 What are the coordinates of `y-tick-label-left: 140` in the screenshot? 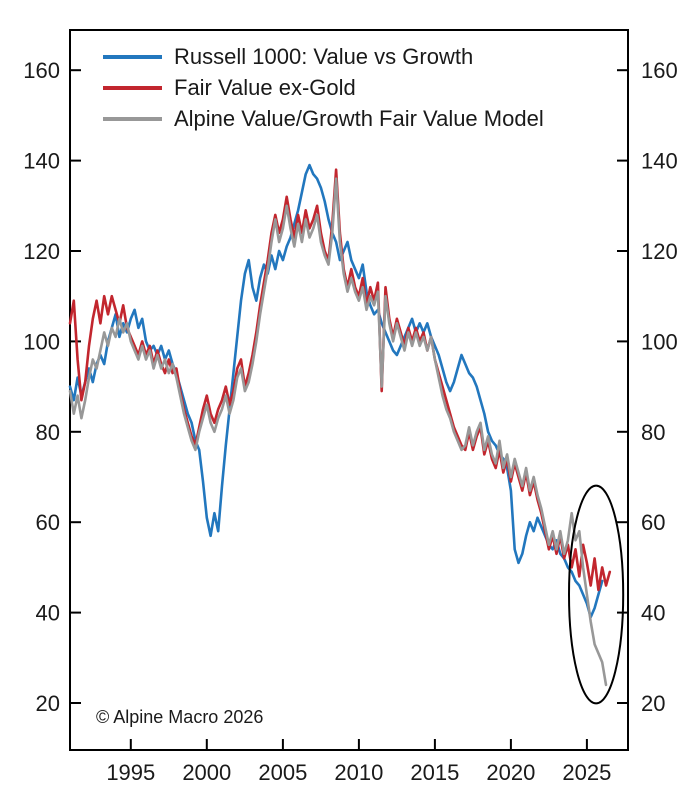 It's located at (41, 161).